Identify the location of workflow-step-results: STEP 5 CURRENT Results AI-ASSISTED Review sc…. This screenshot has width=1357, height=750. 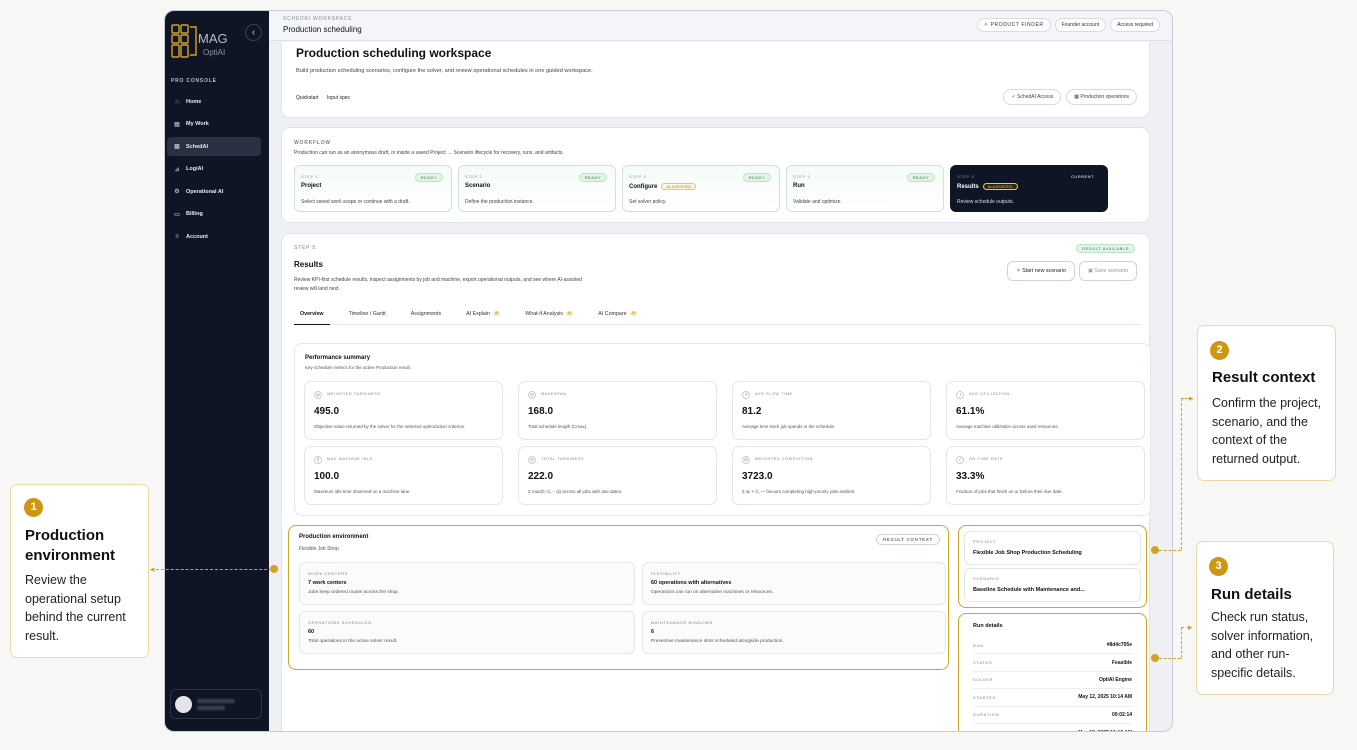
(1029, 188).